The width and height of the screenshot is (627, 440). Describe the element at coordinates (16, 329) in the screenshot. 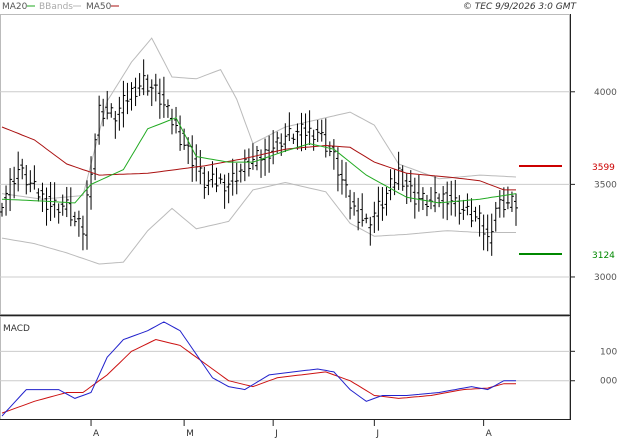

I see `macd-title: MACD` at that location.